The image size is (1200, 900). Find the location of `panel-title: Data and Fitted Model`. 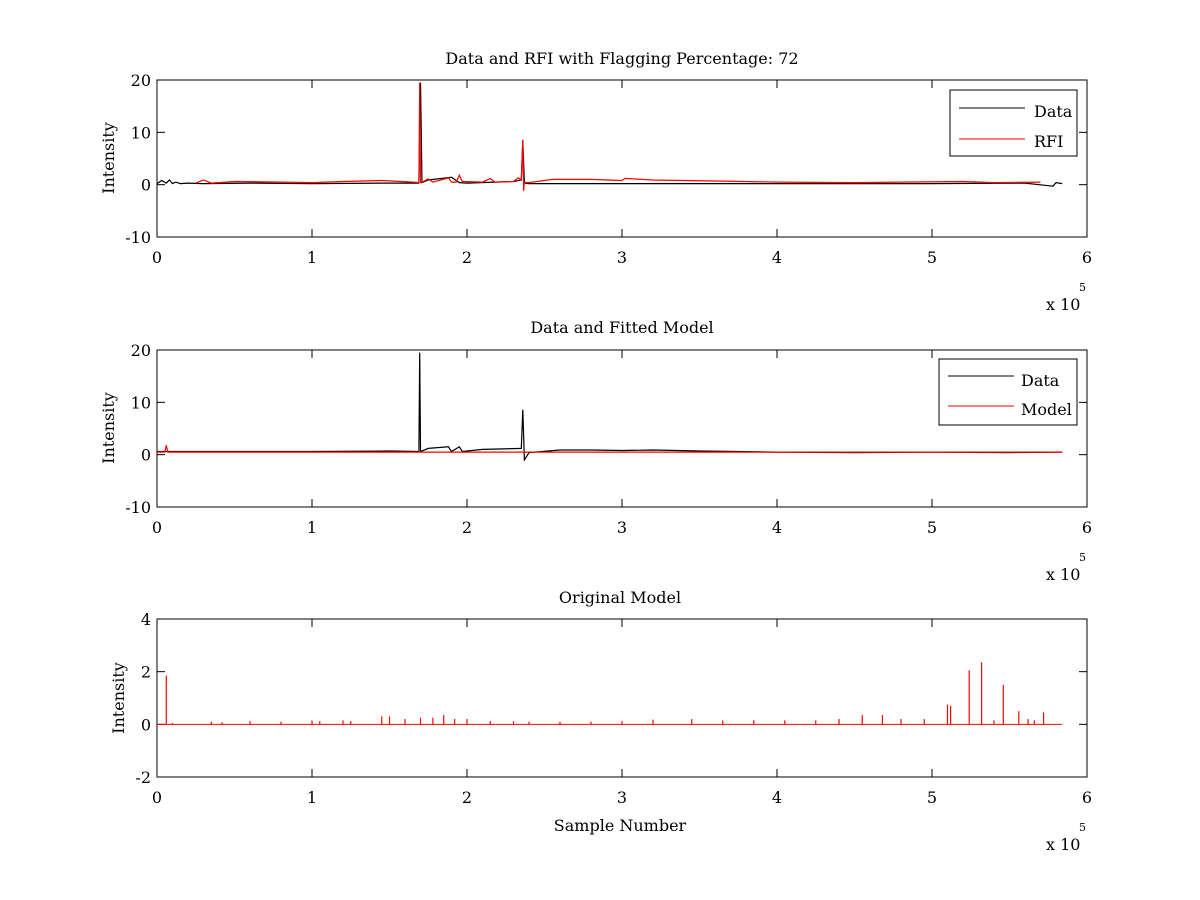

panel-title: Data and Fitted Model is located at coordinates (621, 327).